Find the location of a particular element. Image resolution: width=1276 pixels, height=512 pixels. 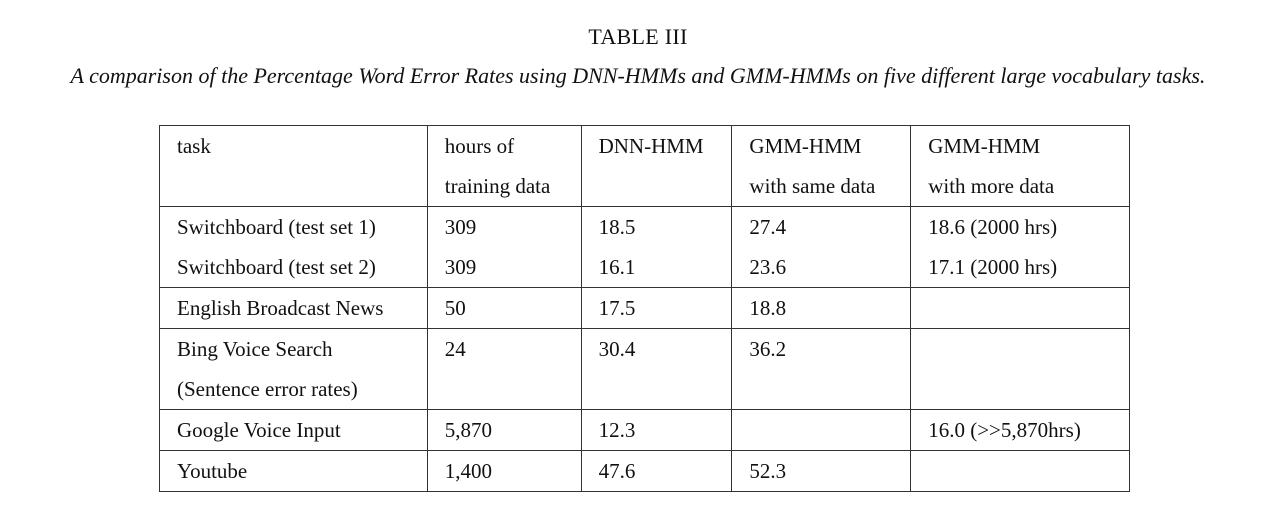

table-cell: 12.3 is located at coordinates (656, 430).